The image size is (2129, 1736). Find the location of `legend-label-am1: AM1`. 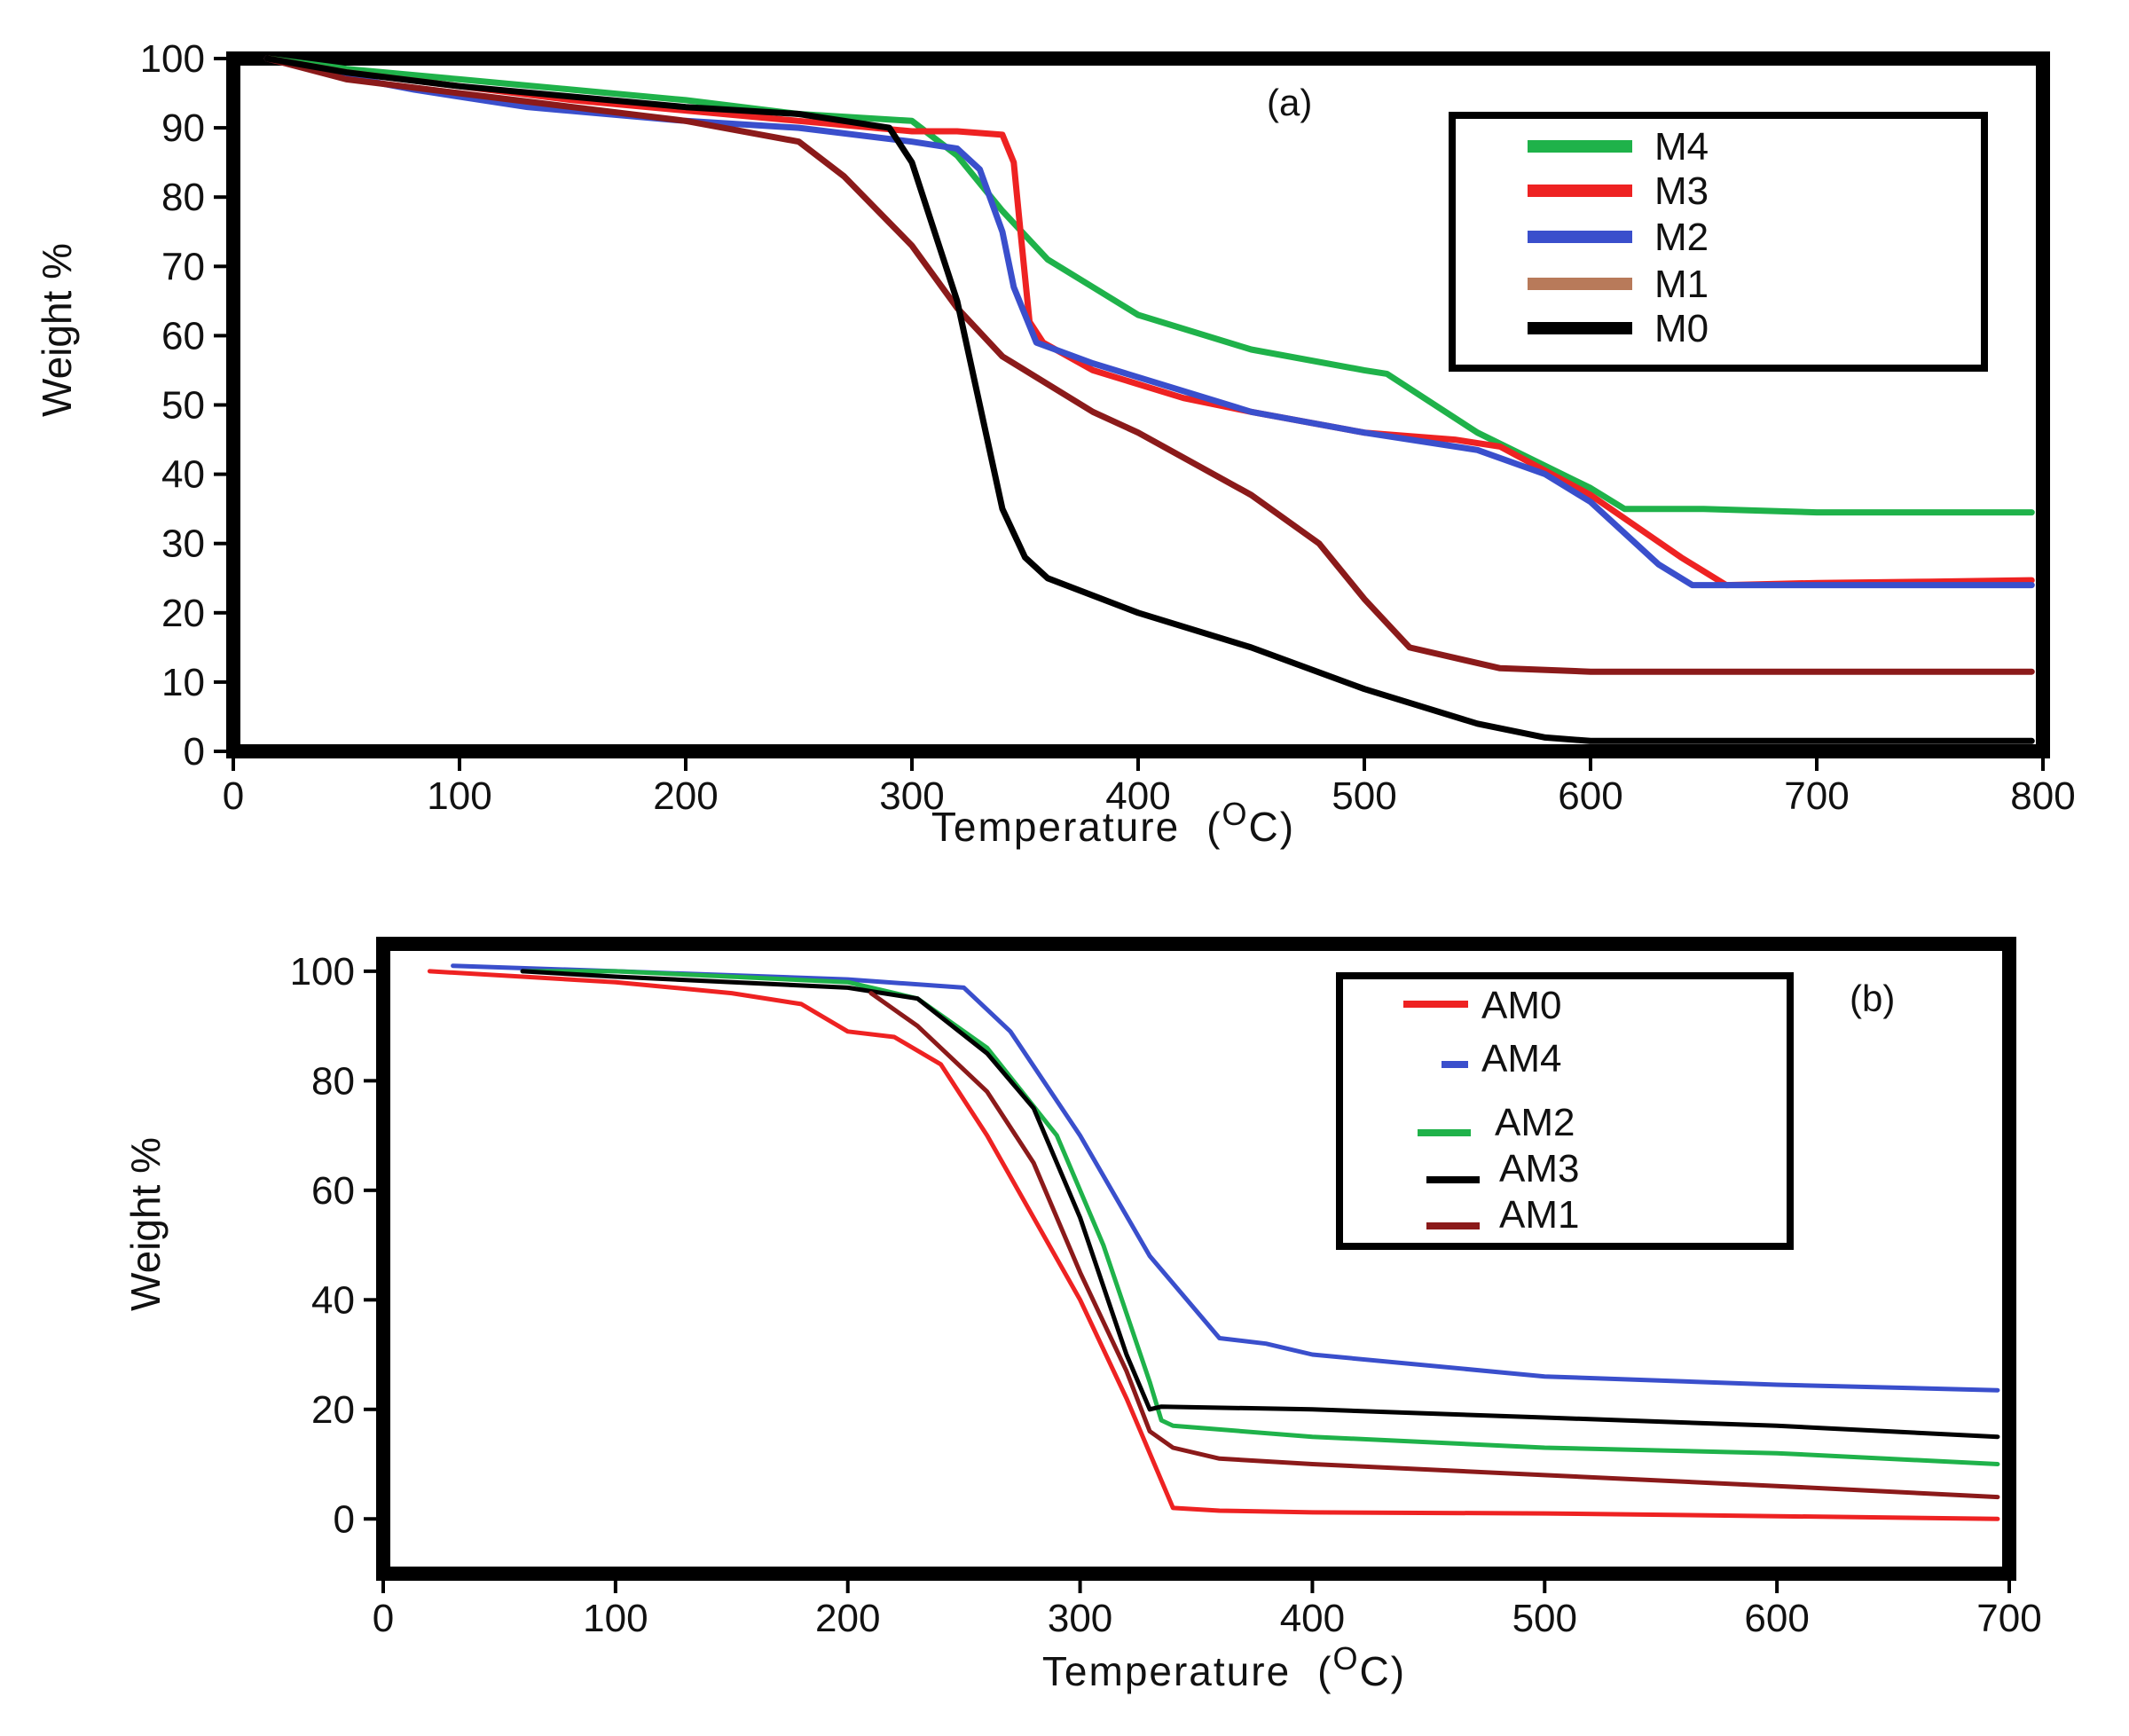

legend-label-am1: AM1 is located at coordinates (1539, 1215).